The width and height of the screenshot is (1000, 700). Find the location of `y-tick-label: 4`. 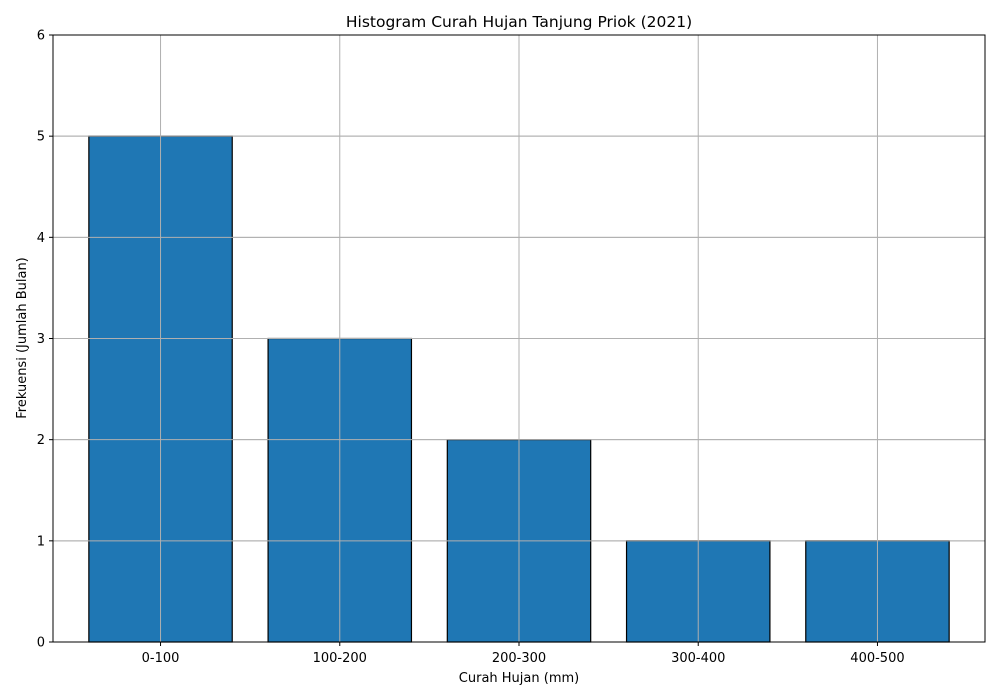

y-tick-label: 4 is located at coordinates (41, 238).